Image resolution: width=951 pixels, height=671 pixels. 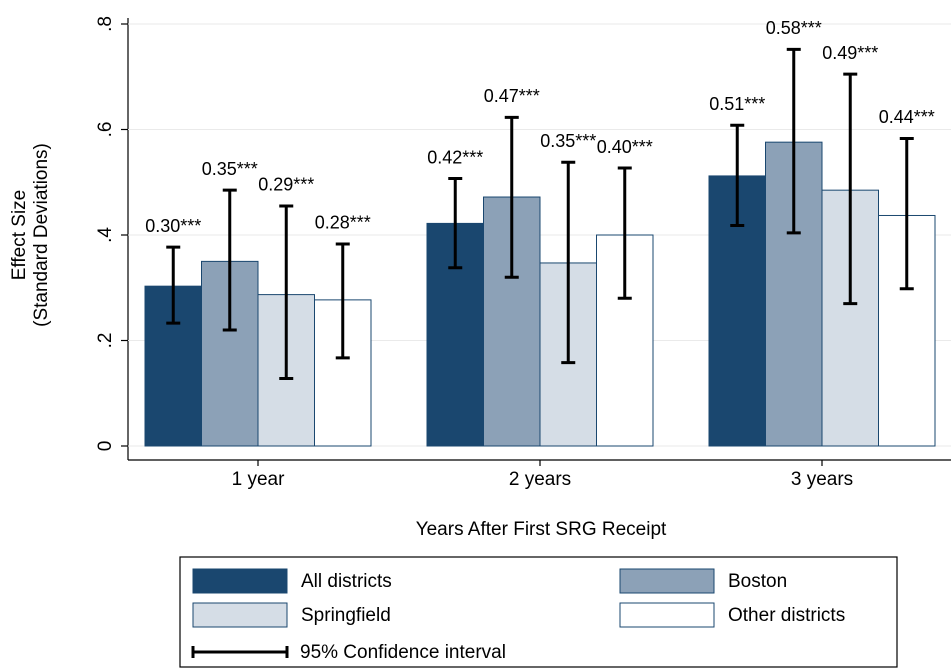 I want to click on y-tick-label: .2, so click(x=105, y=341).